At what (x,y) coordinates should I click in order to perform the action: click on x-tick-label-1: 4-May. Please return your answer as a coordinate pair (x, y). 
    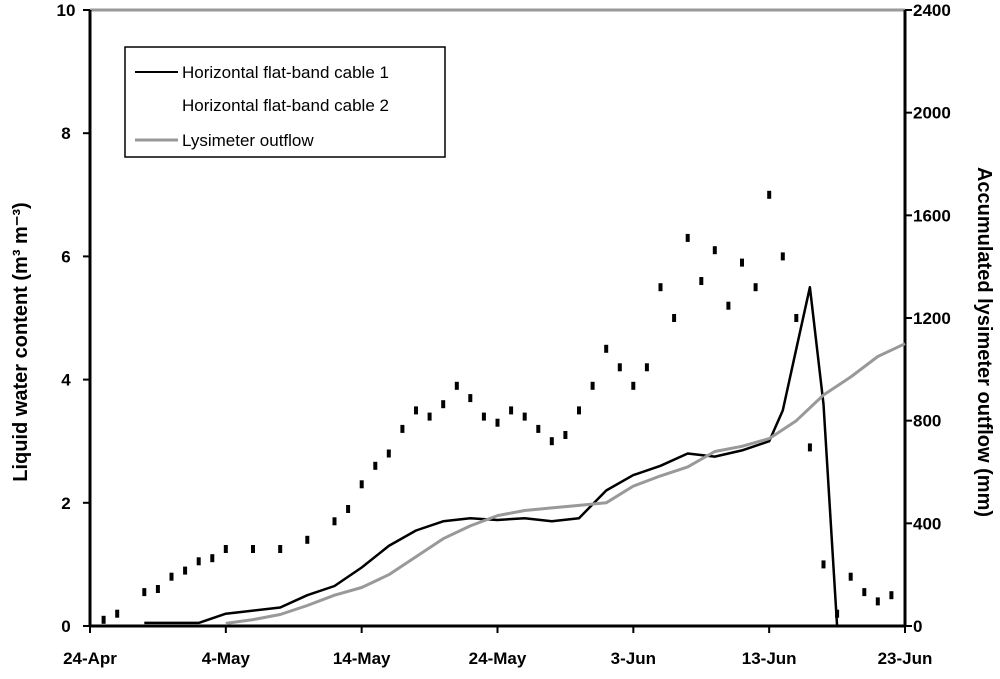
    Looking at the image, I should click on (226, 658).